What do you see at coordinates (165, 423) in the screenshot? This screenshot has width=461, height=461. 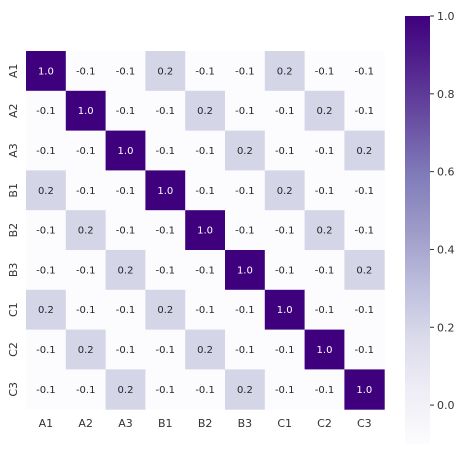 I see `x-tick-label: B1` at bounding box center [165, 423].